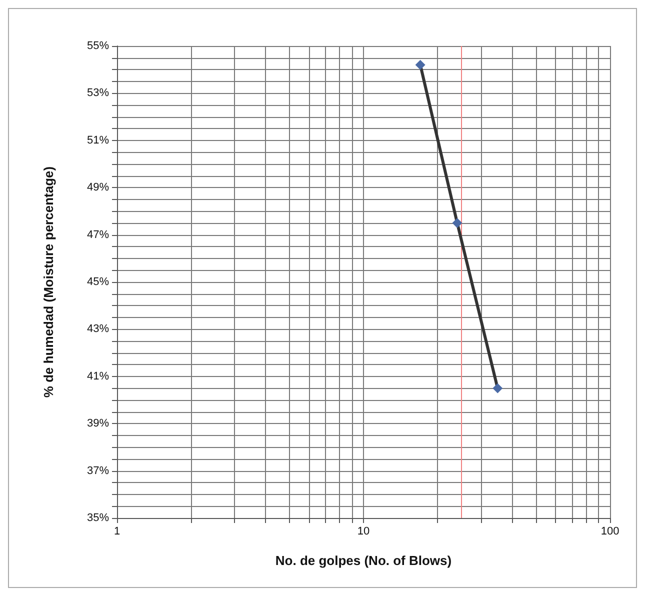  What do you see at coordinates (98, 518) in the screenshot?
I see `y-tick-label: 35%` at bounding box center [98, 518].